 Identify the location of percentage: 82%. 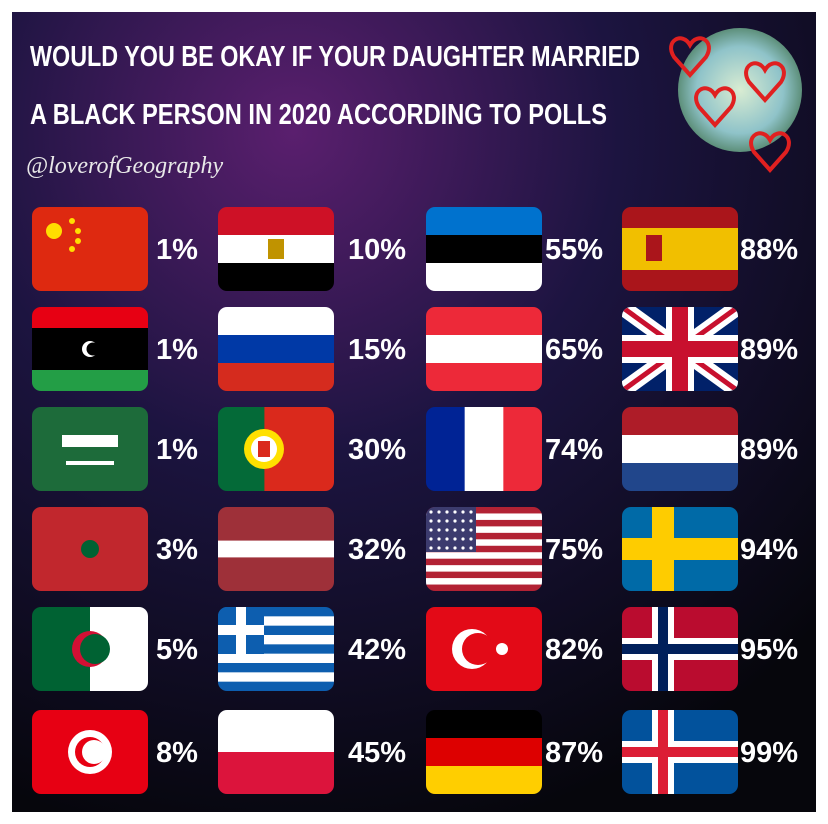
(574, 650).